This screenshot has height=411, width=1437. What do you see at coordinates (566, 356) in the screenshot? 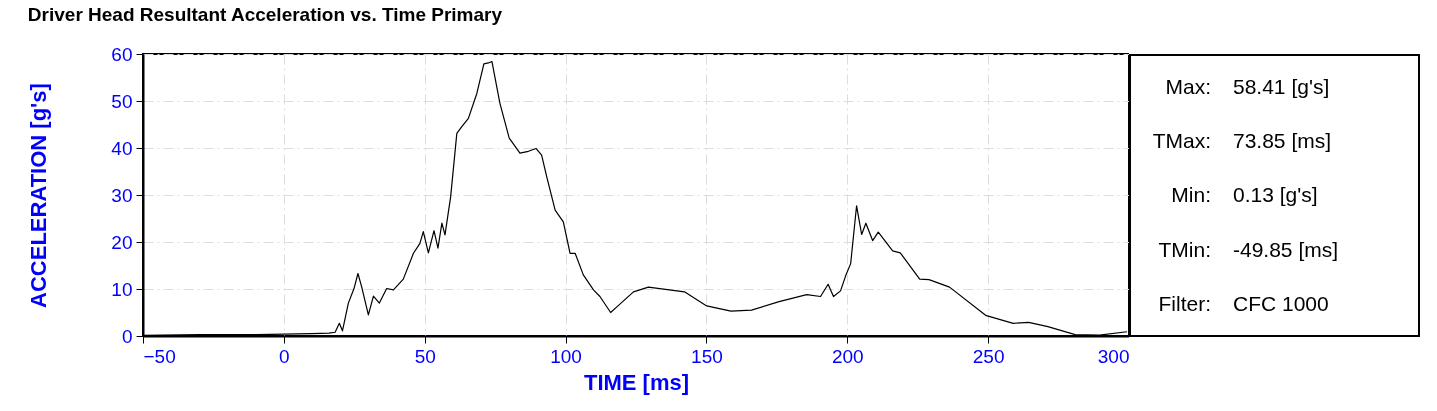
I see `x-tick-label: 100` at bounding box center [566, 356].